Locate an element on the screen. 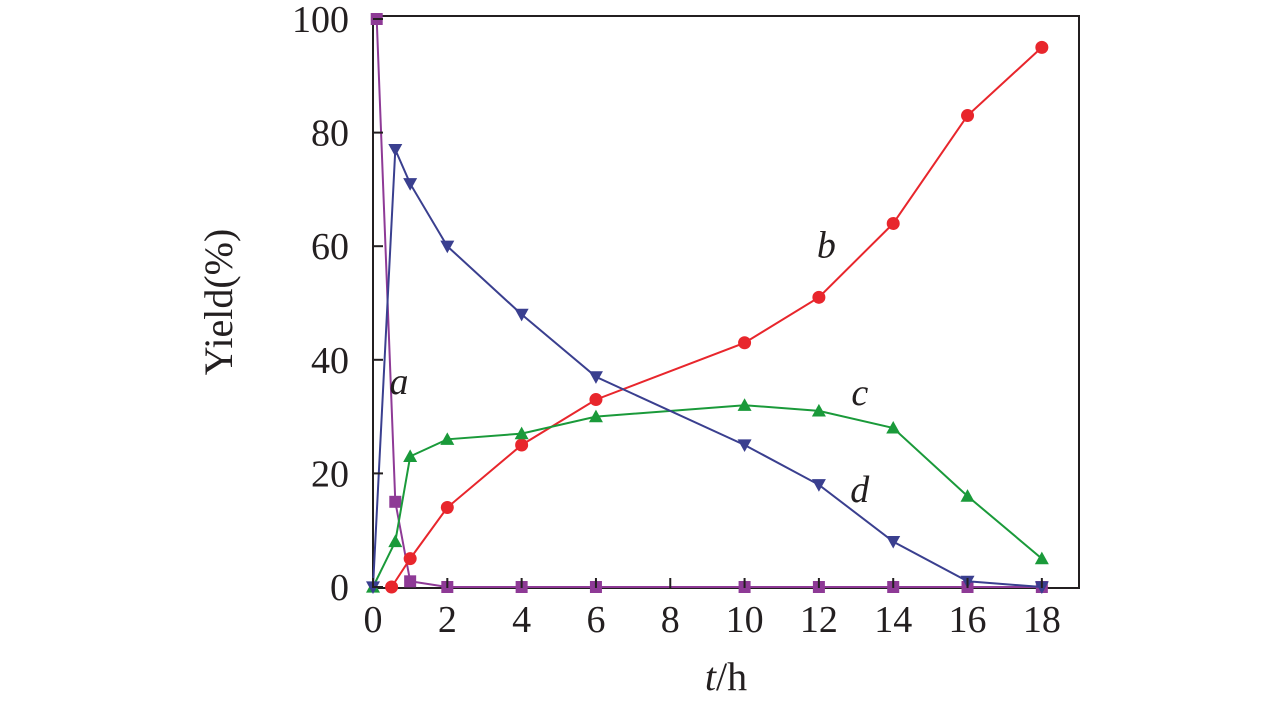 This screenshot has width=1283, height=709. y-tick-label: 100 is located at coordinates (320, 20).